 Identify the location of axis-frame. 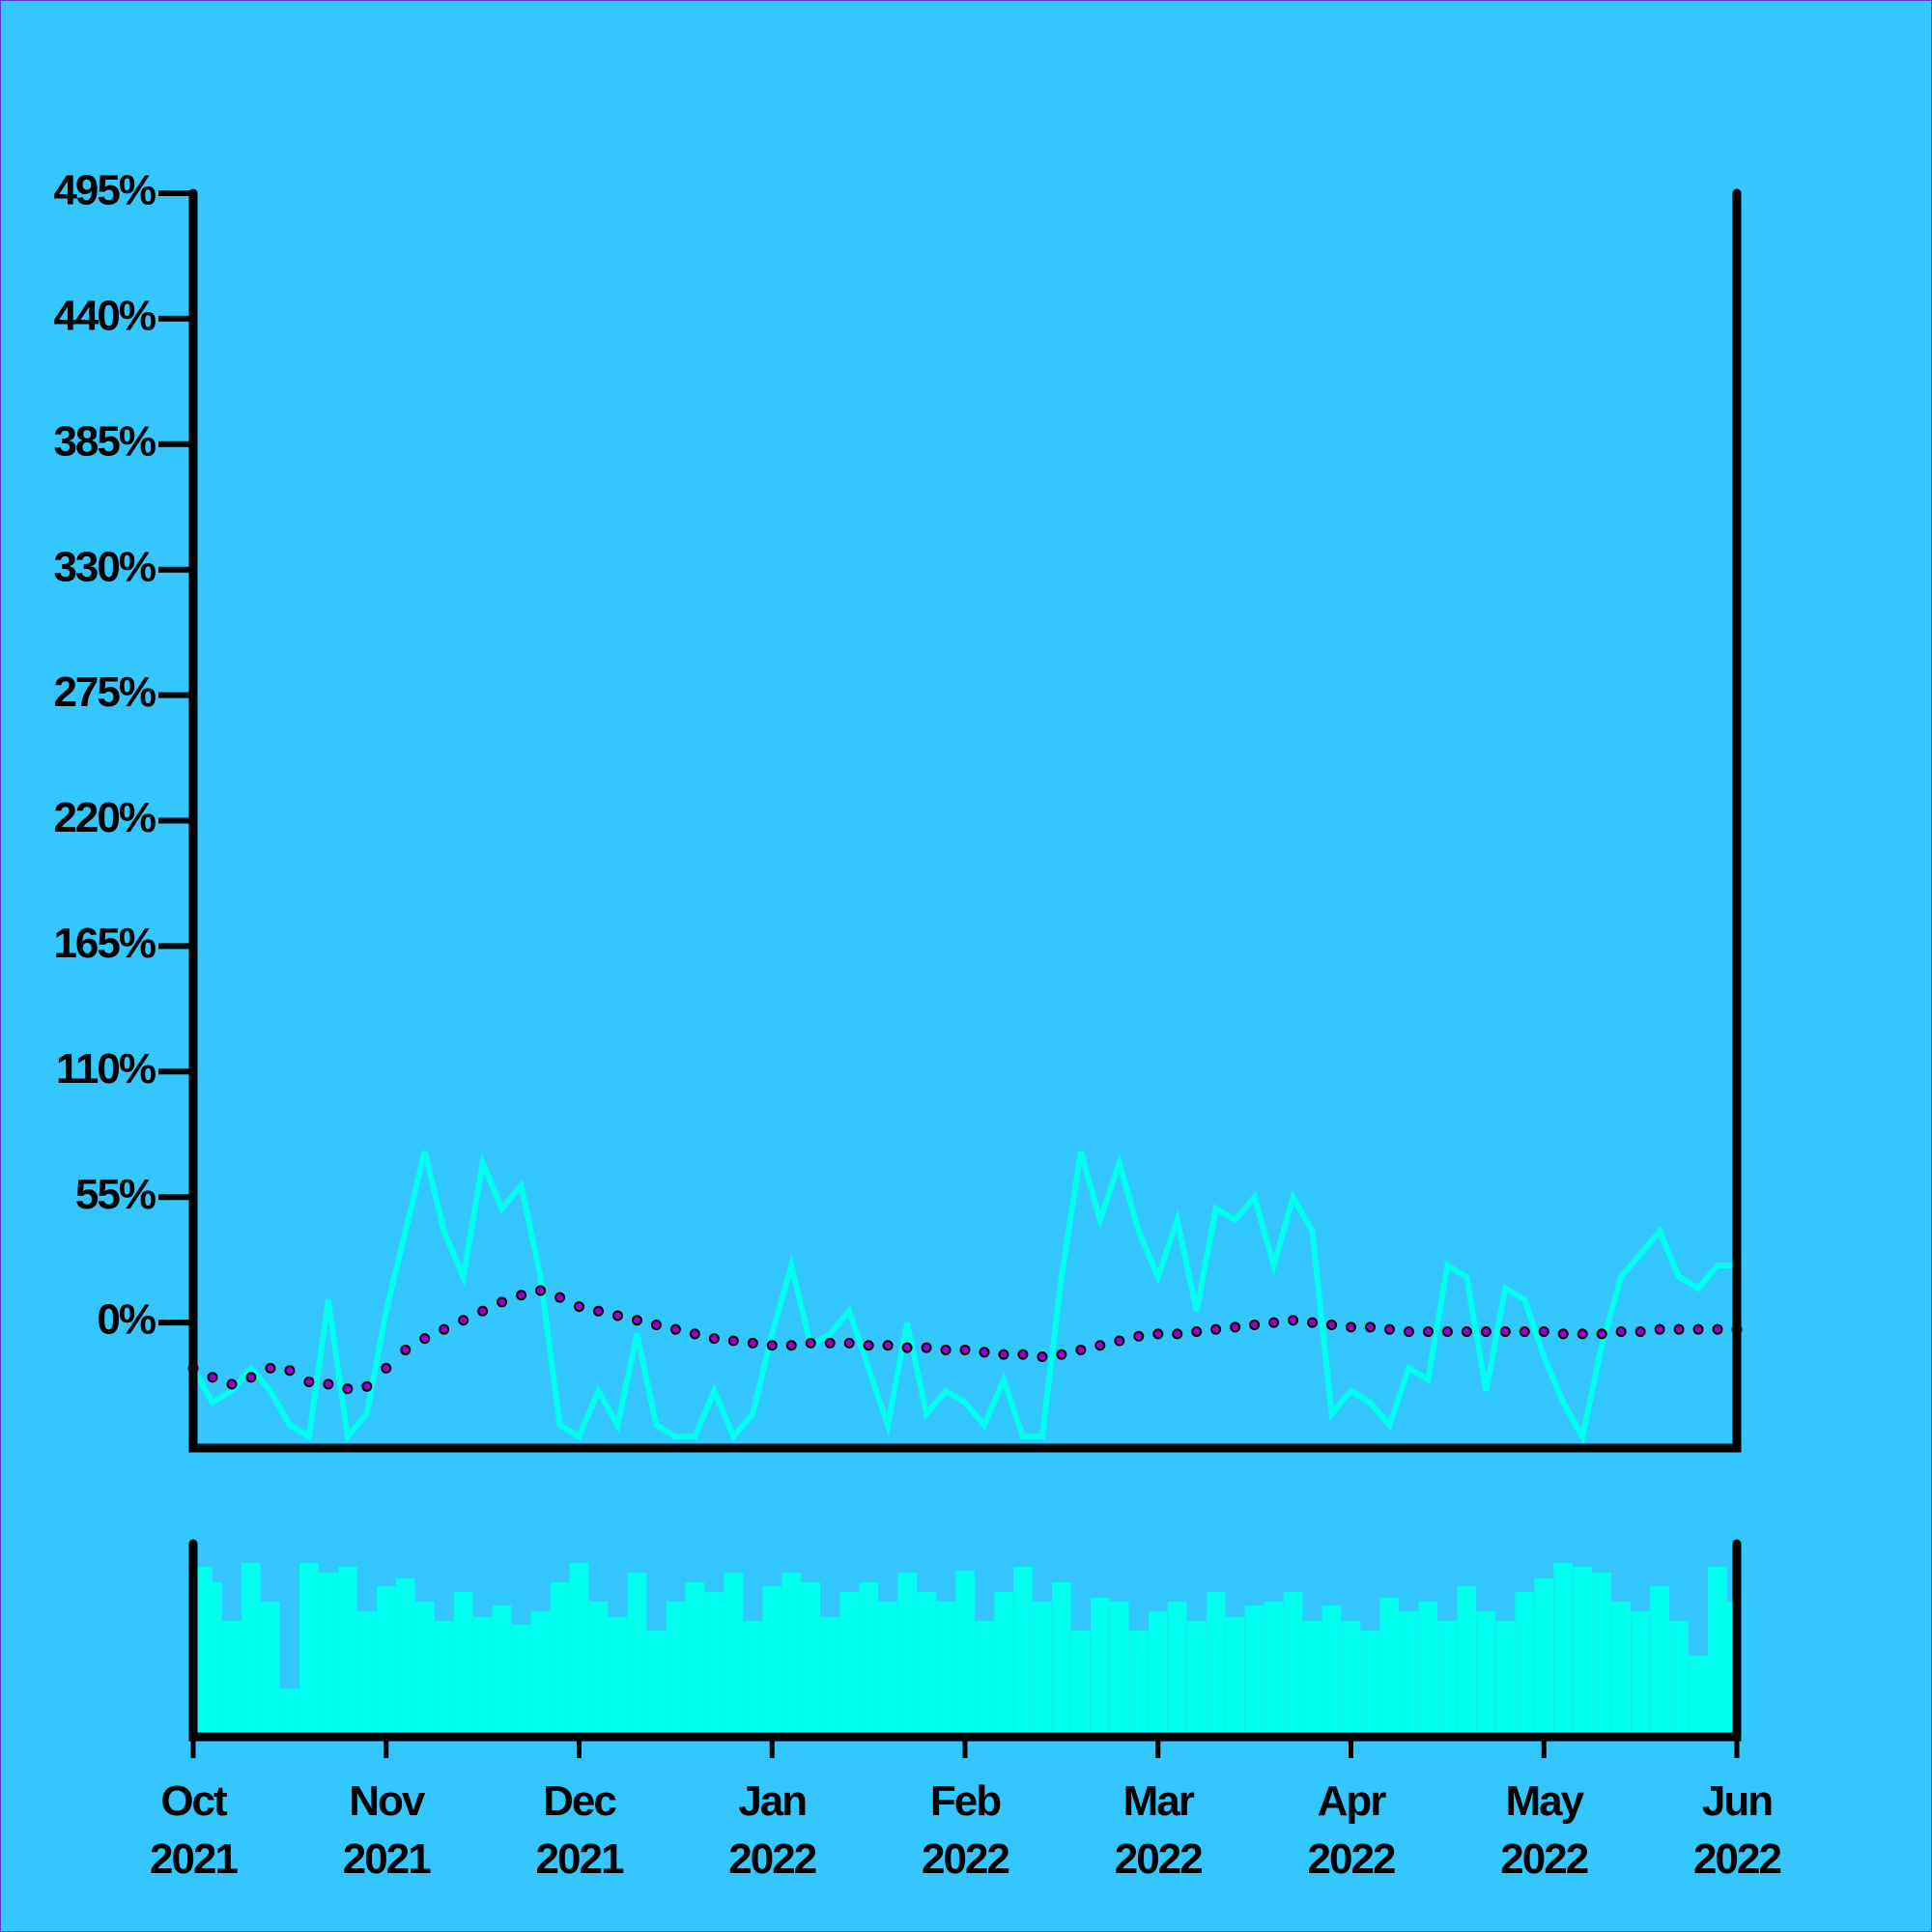
(965, 1640).